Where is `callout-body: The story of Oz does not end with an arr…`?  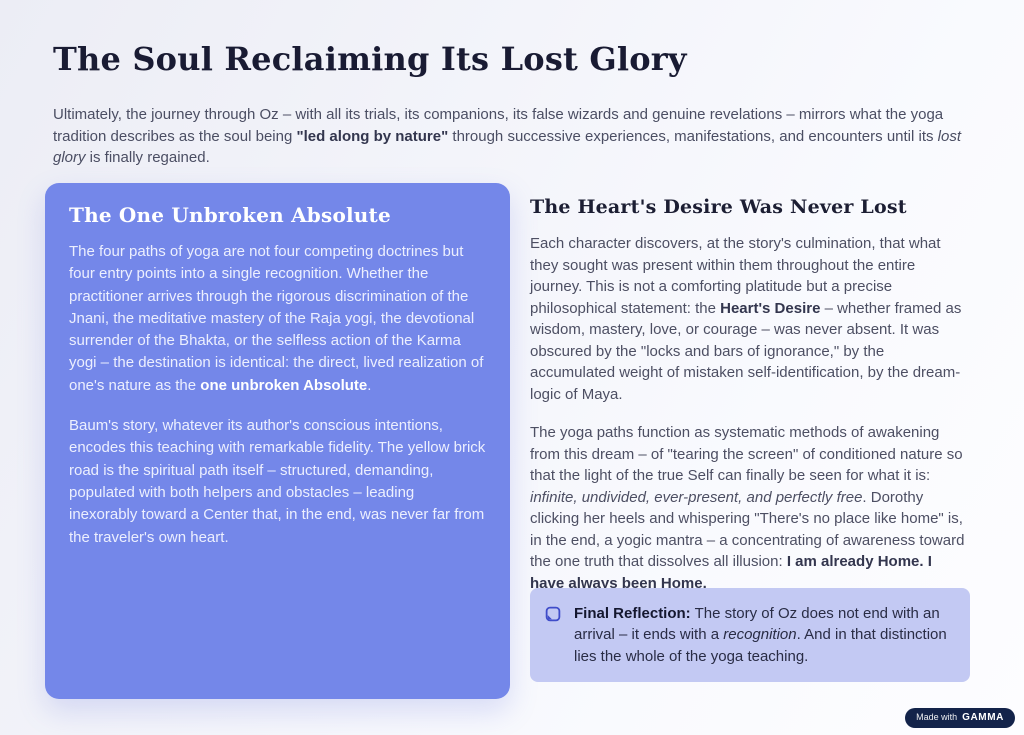 callout-body: The story of Oz does not end with an arr… is located at coordinates (757, 624).